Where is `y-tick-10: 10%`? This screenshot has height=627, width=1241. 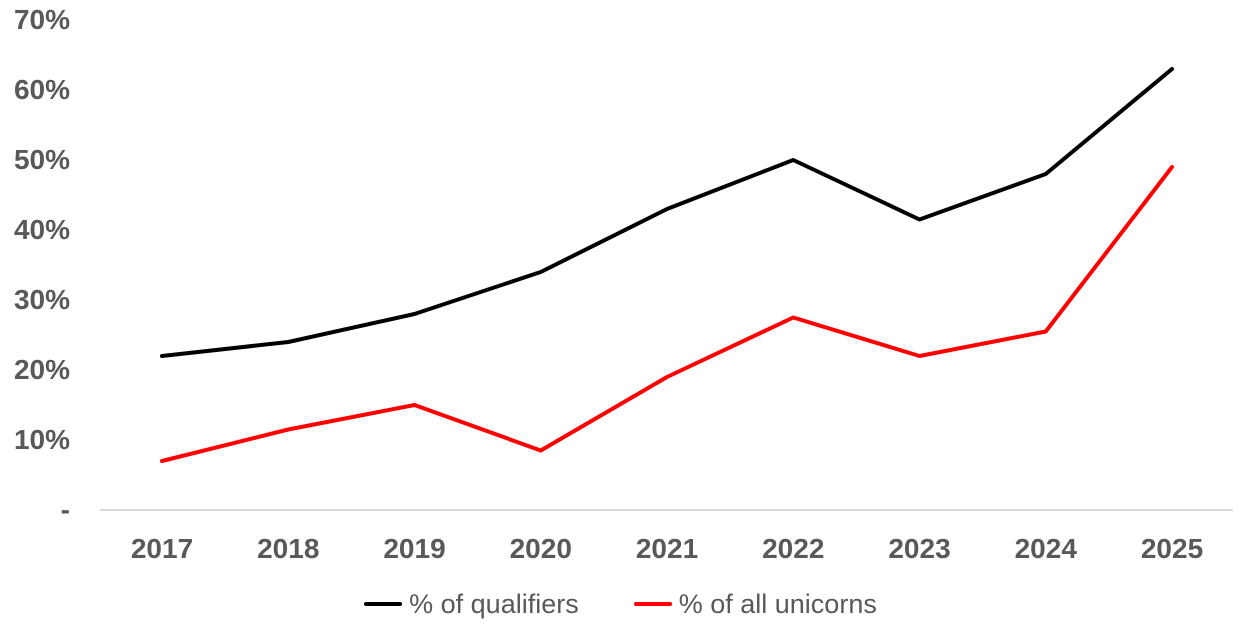 y-tick-10: 10% is located at coordinates (41, 439).